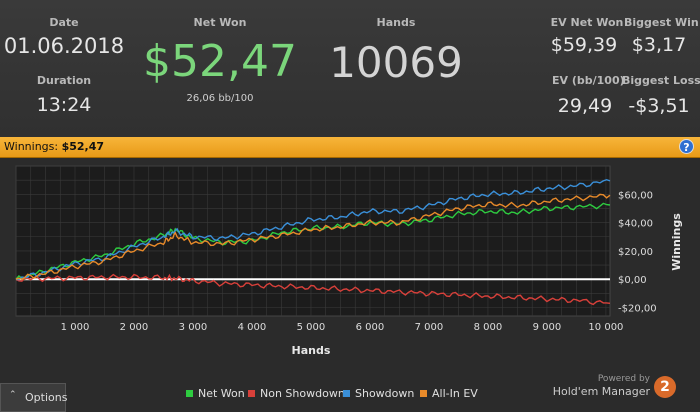  I want to click on chevron-up-icon: ⌃, so click(13, 395).